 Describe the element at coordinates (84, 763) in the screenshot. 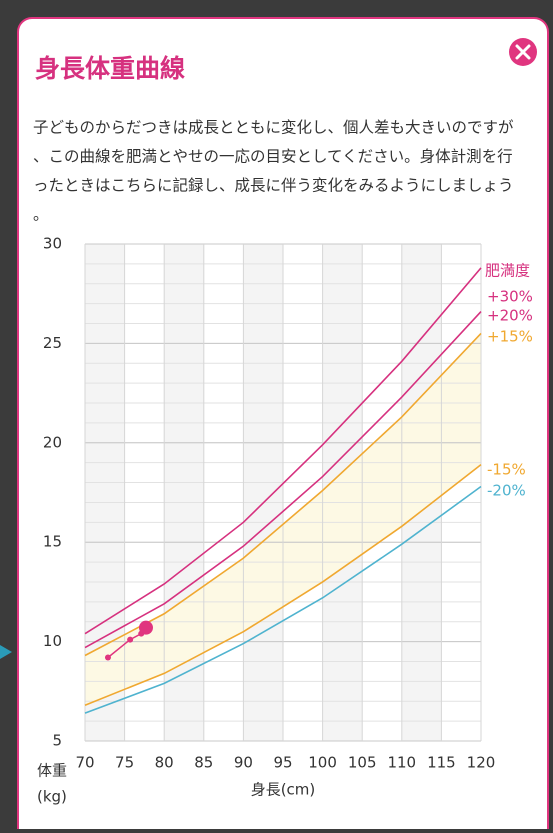

I see `x-tick-label: 70` at that location.